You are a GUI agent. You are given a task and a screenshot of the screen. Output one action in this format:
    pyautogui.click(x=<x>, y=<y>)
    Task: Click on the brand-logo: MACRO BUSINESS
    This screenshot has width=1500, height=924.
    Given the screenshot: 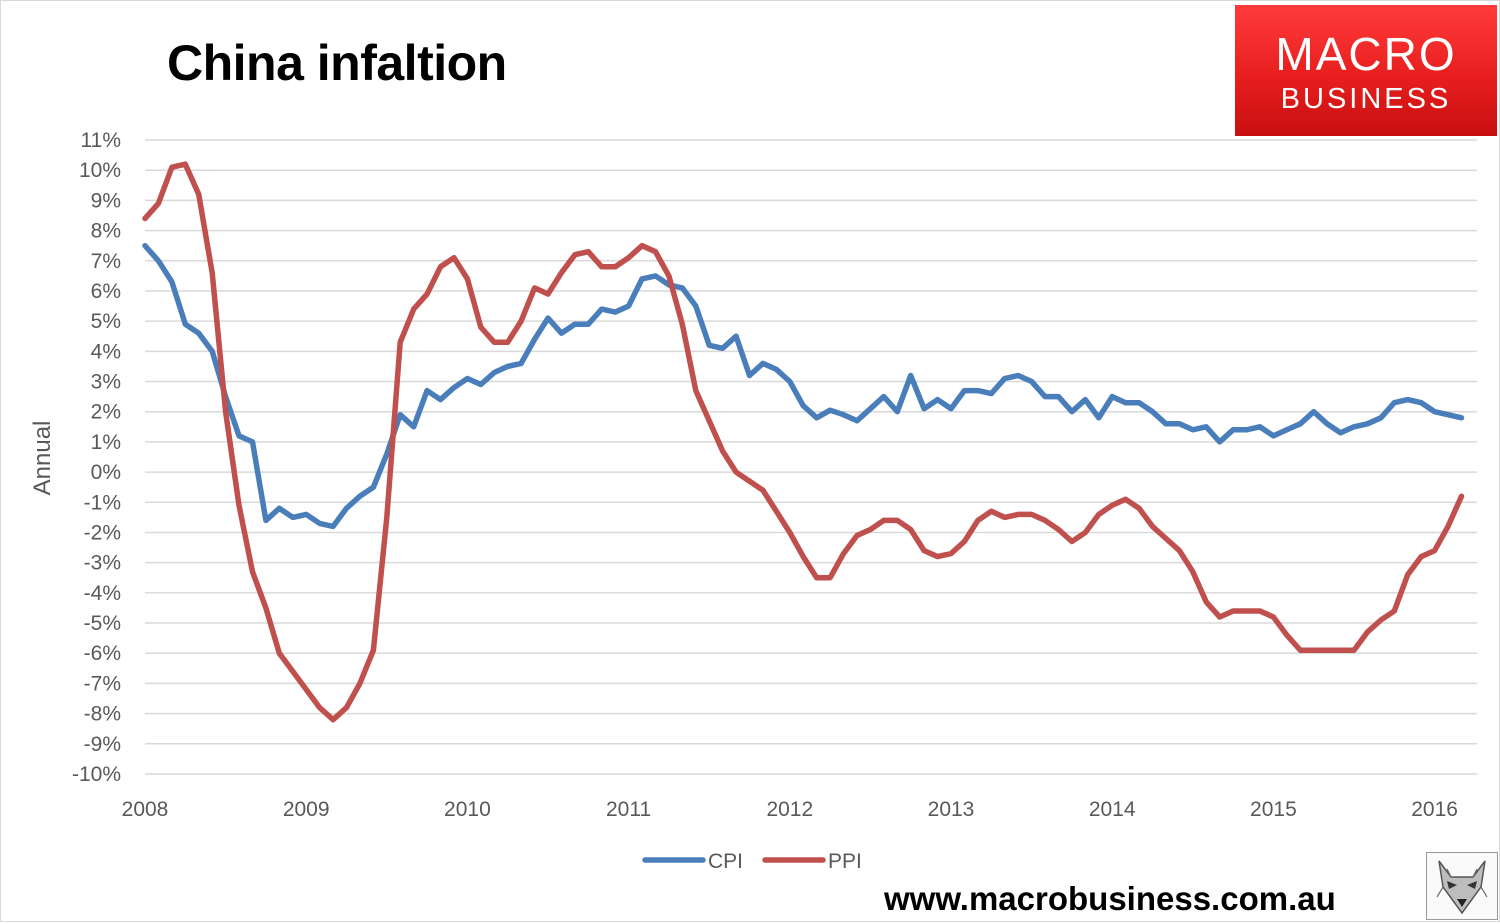 What is the action you would take?
    pyautogui.click(x=1366, y=70)
    